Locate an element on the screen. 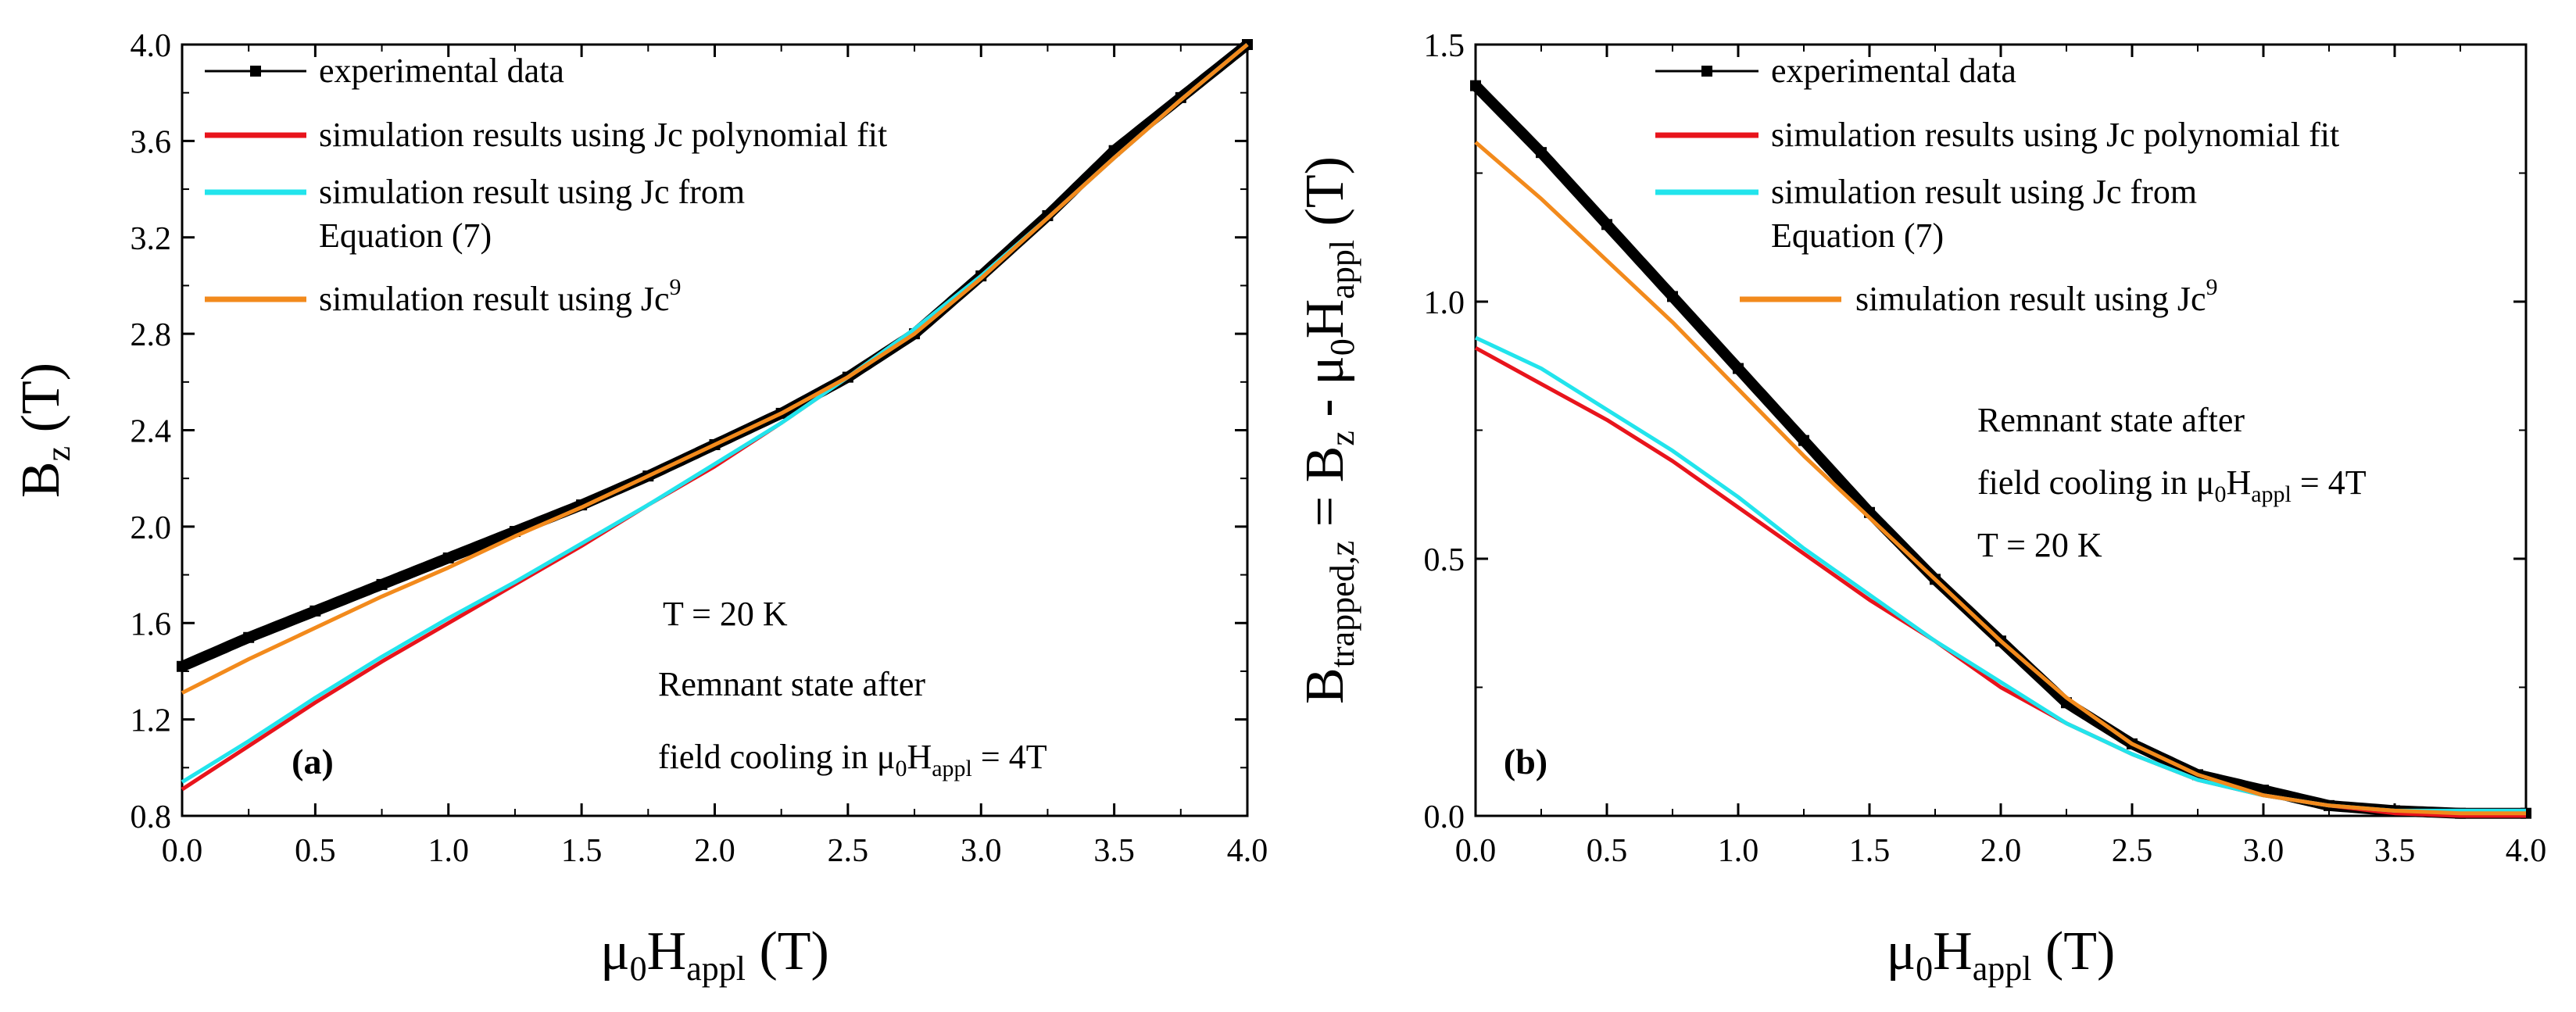  y-tick-label: 1.0 is located at coordinates (1444, 303).